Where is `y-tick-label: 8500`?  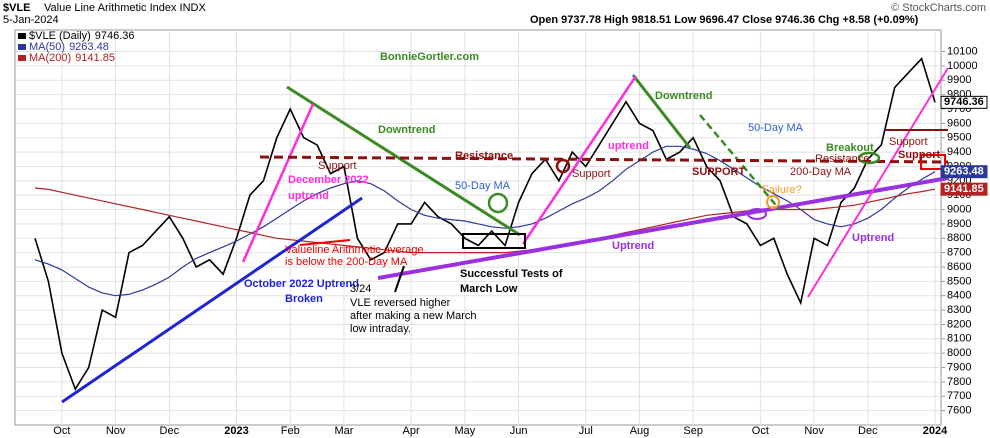 y-tick-label: 8500 is located at coordinates (959, 281).